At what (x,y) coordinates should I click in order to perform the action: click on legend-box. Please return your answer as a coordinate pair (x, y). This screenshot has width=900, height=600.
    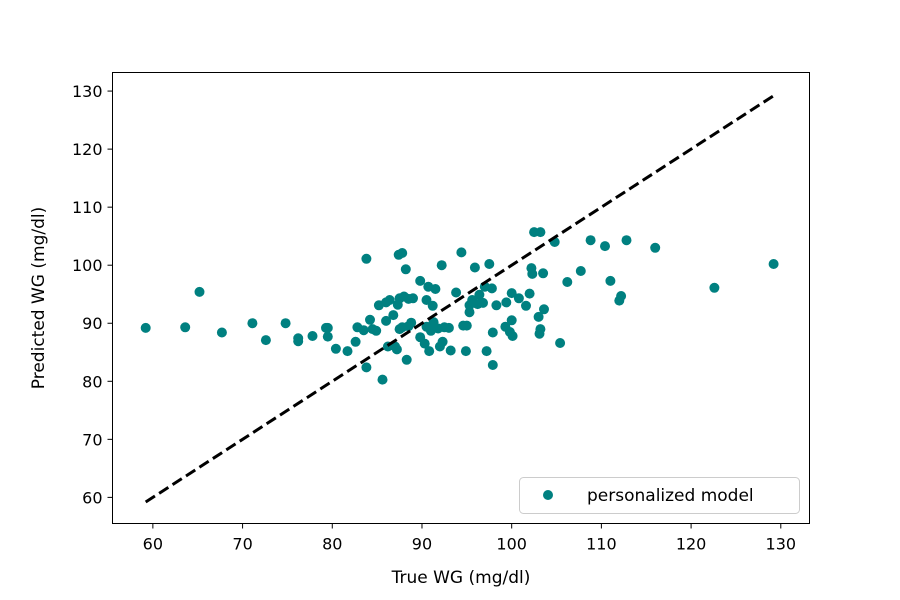
    Looking at the image, I should click on (659, 495).